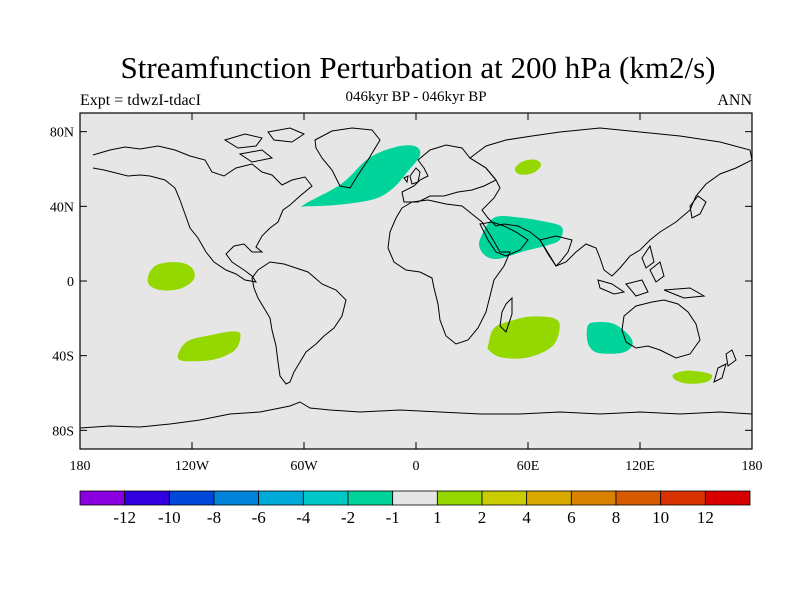  I want to click on anomaly-south-indian-positive, so click(523, 337).